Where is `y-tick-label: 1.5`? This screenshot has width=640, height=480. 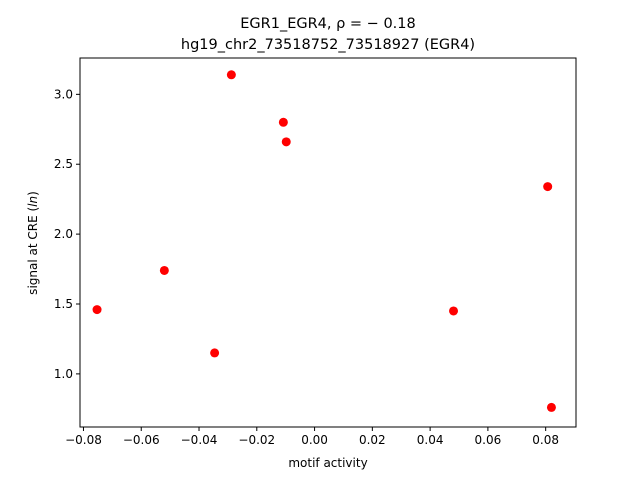 y-tick-label: 1.5 is located at coordinates (63, 304).